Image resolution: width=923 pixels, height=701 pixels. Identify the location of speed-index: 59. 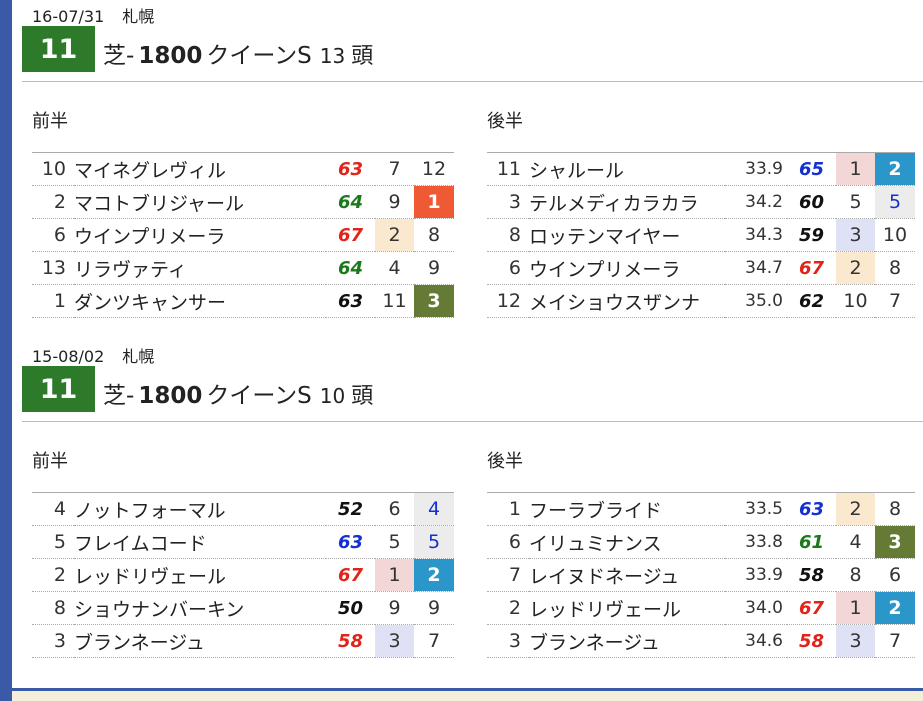
(811, 235).